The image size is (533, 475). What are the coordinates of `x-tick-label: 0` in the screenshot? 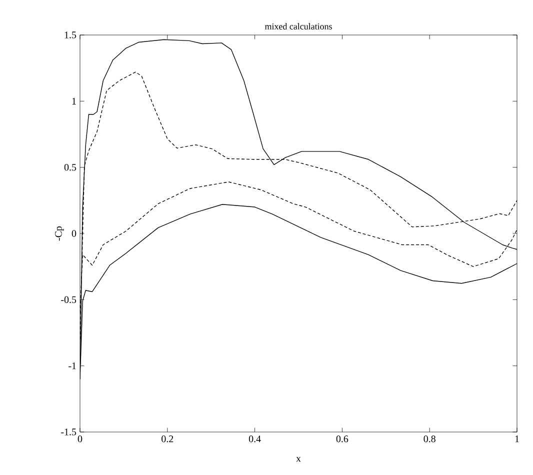 It's located at (80, 439).